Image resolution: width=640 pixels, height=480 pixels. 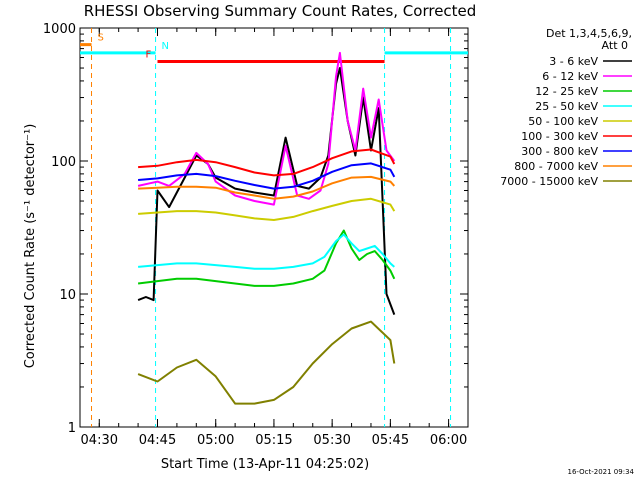 What do you see at coordinates (563, 121) in the screenshot?
I see `legend-entry-label: 50 - 100 keV` at bounding box center [563, 121].